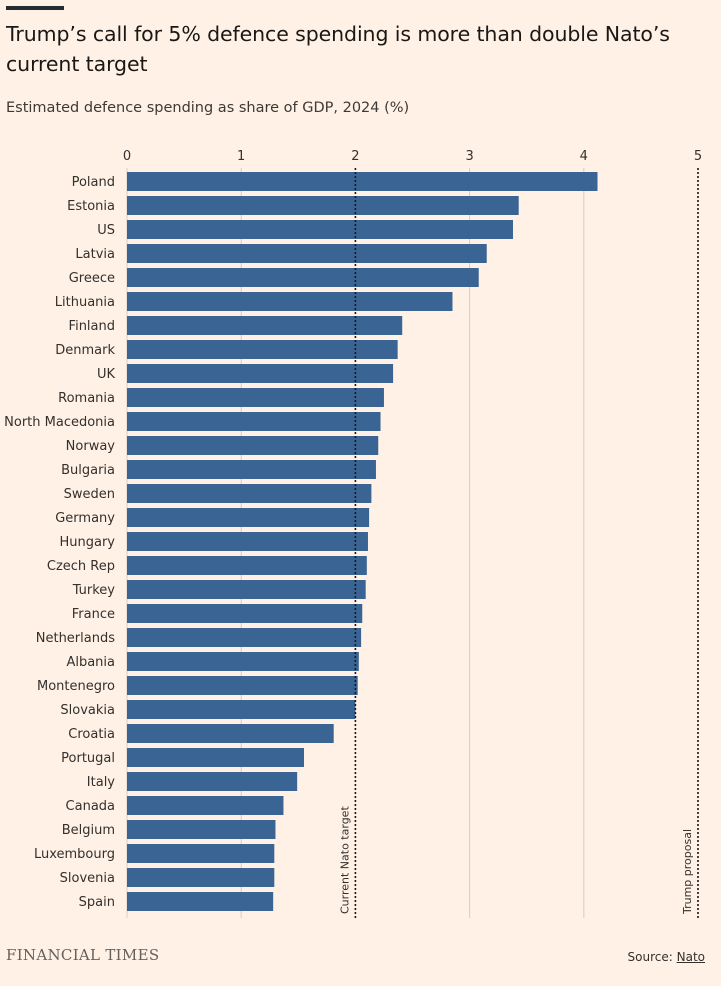  Describe the element at coordinates (85, 350) in the screenshot. I see `category-label: Denmark` at that location.